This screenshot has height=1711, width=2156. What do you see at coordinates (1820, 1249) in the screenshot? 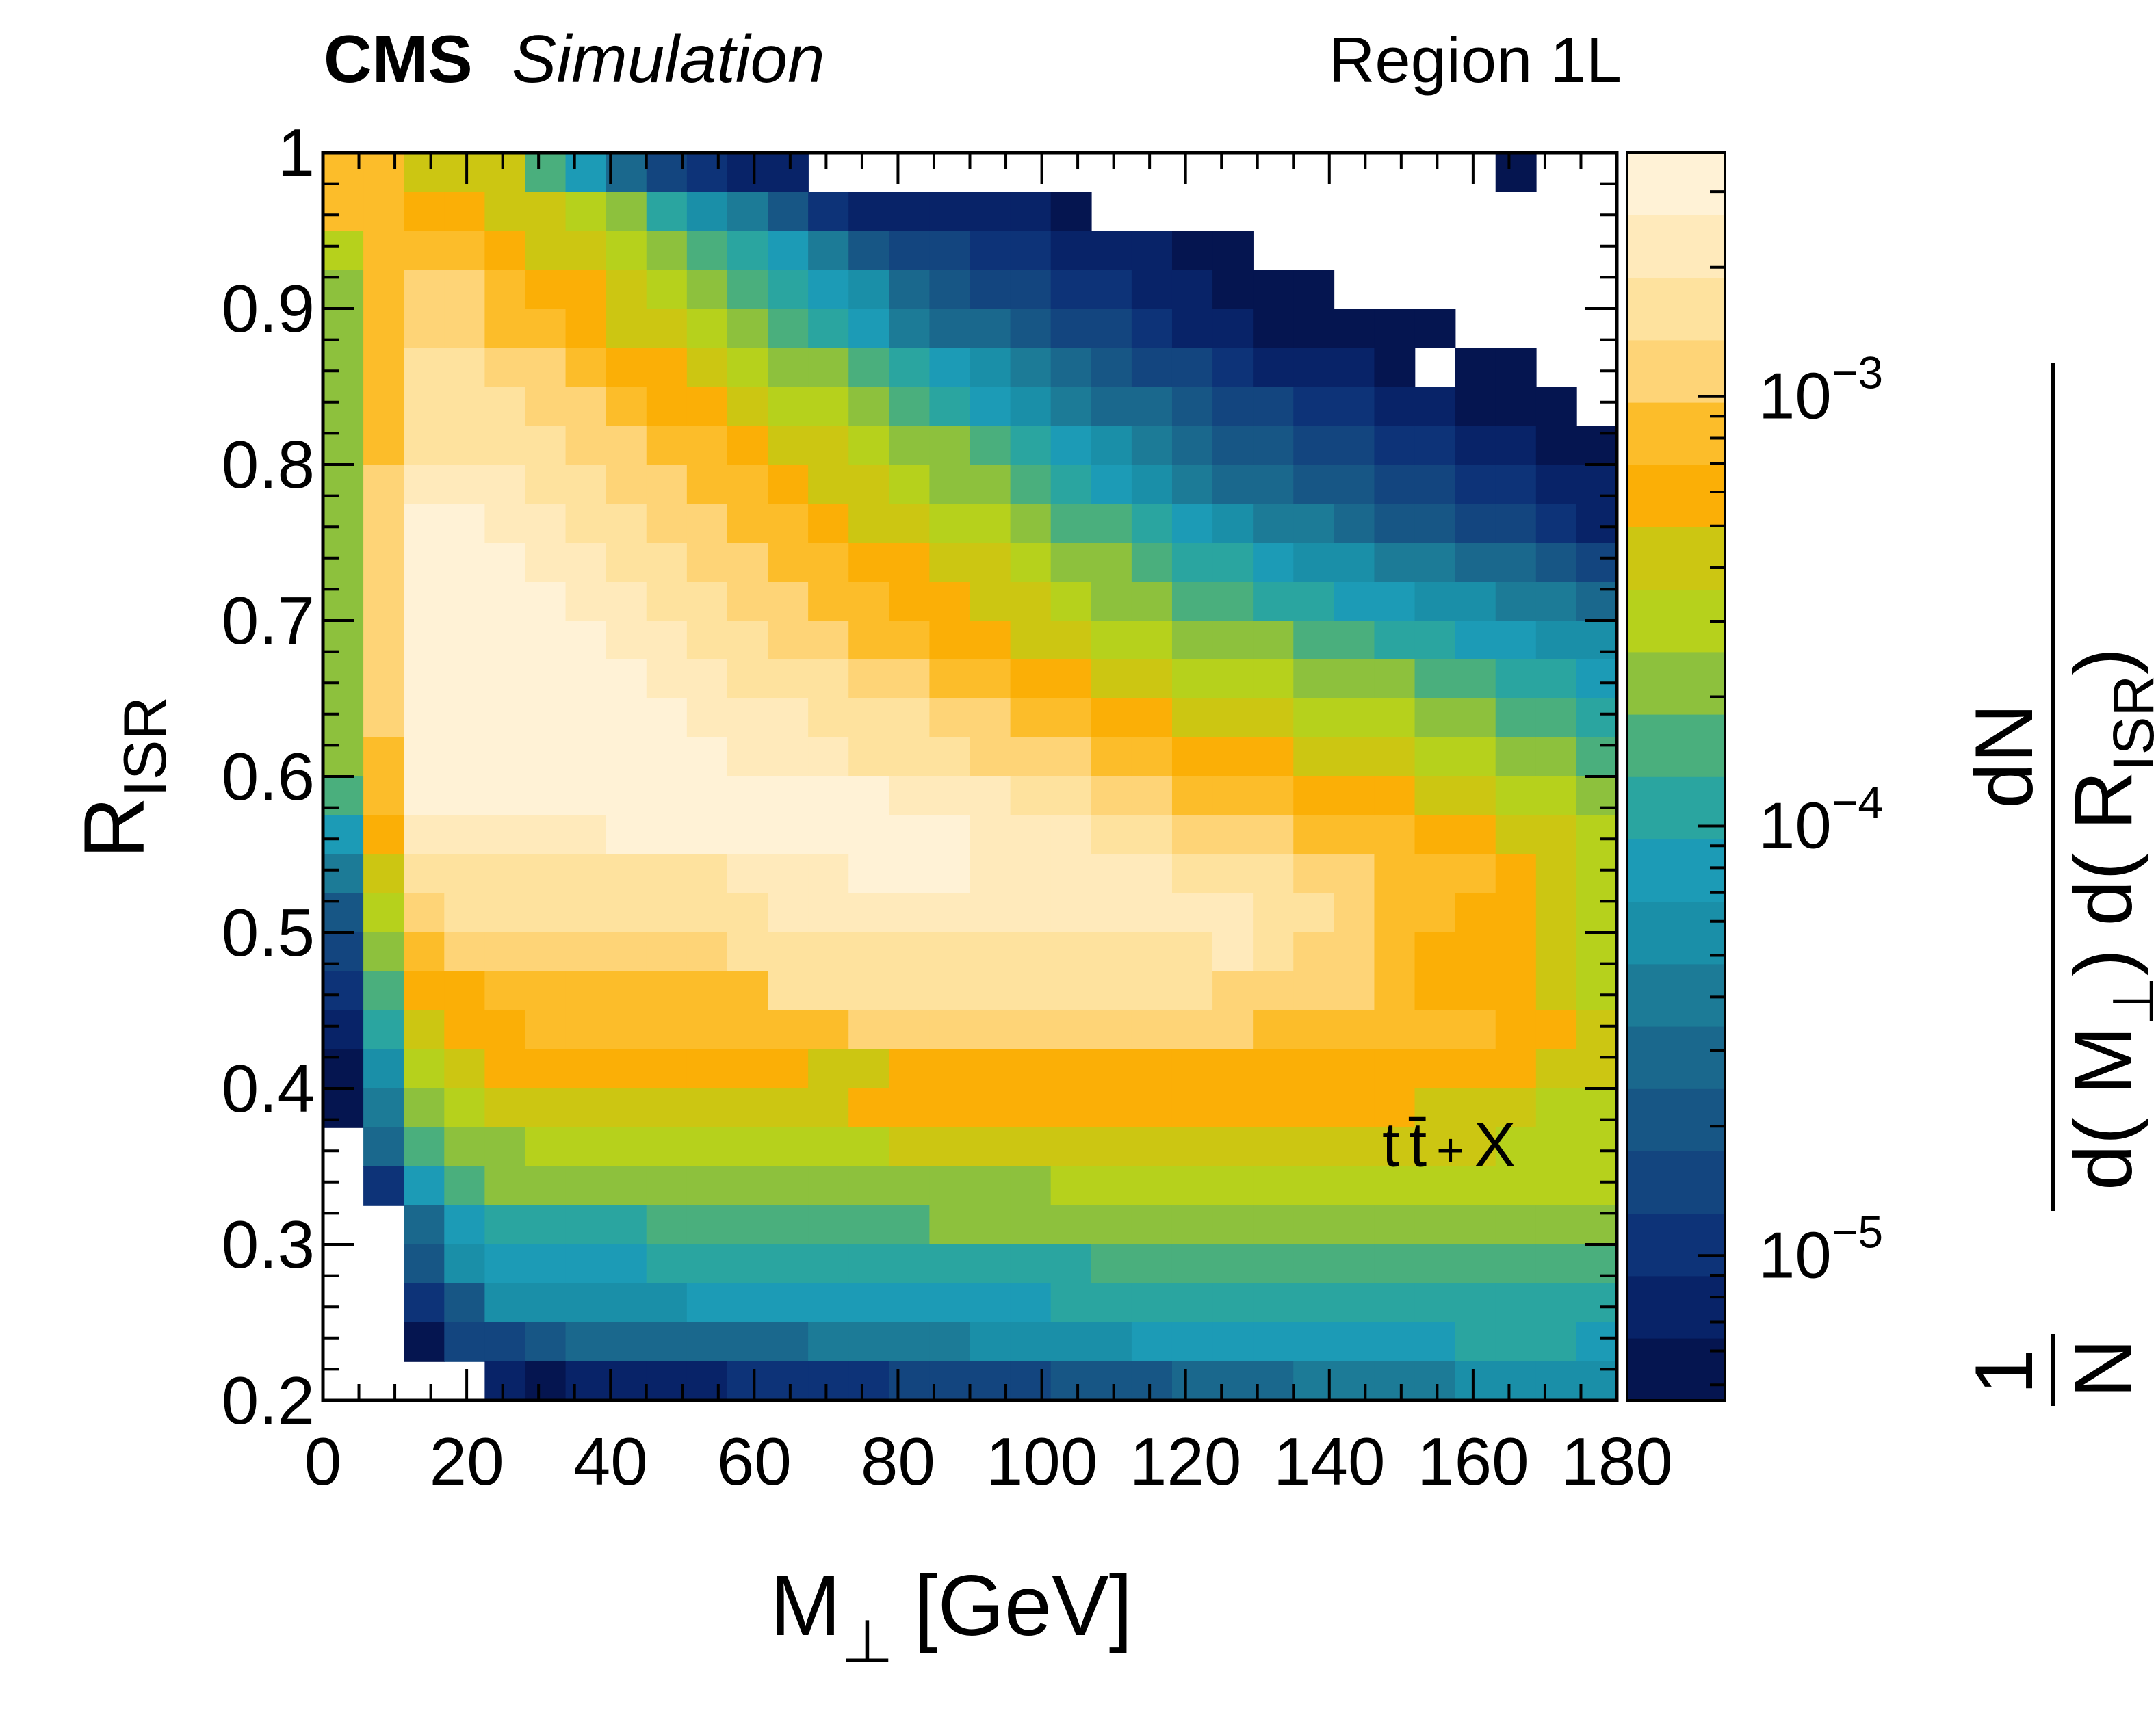
I see `colorbar-tick-label: 10−5` at bounding box center [1820, 1249].